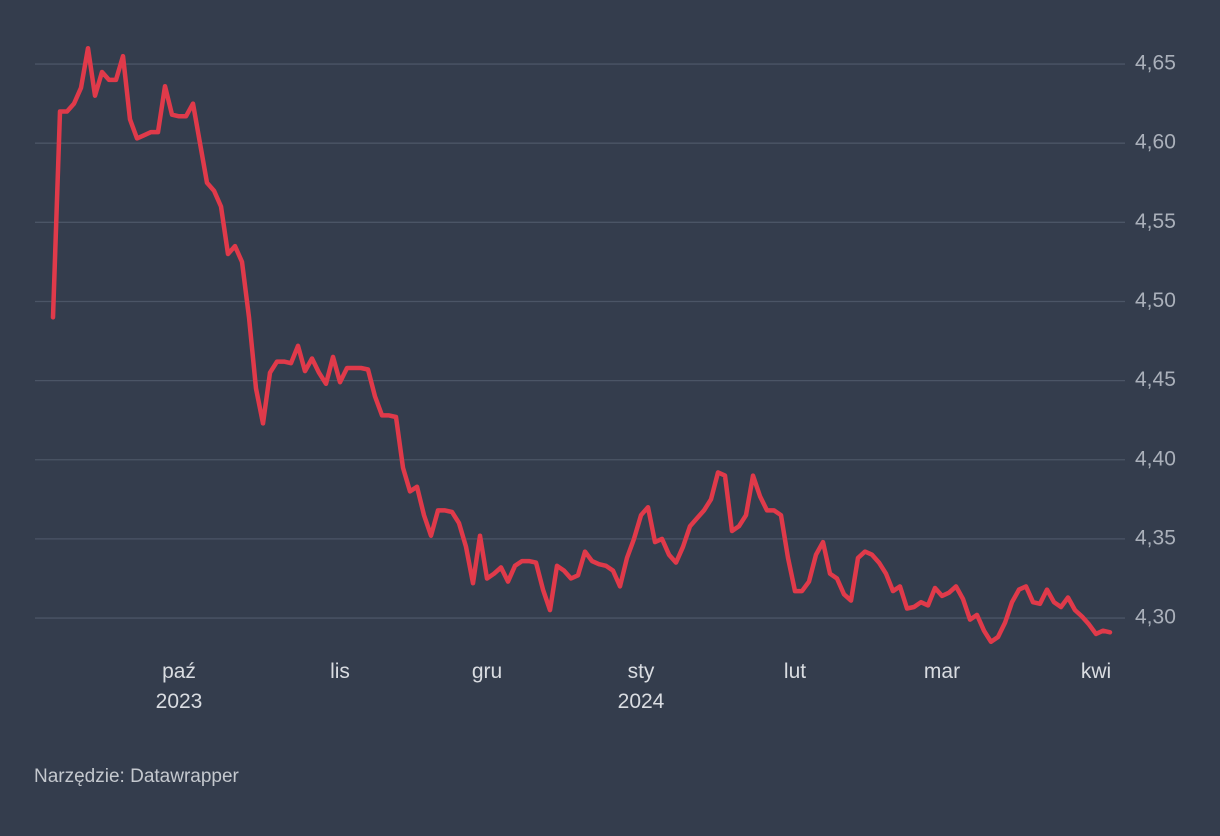 The image size is (1220, 836). What do you see at coordinates (1155, 300) in the screenshot?
I see `y-tick-label: 4,50` at bounding box center [1155, 300].